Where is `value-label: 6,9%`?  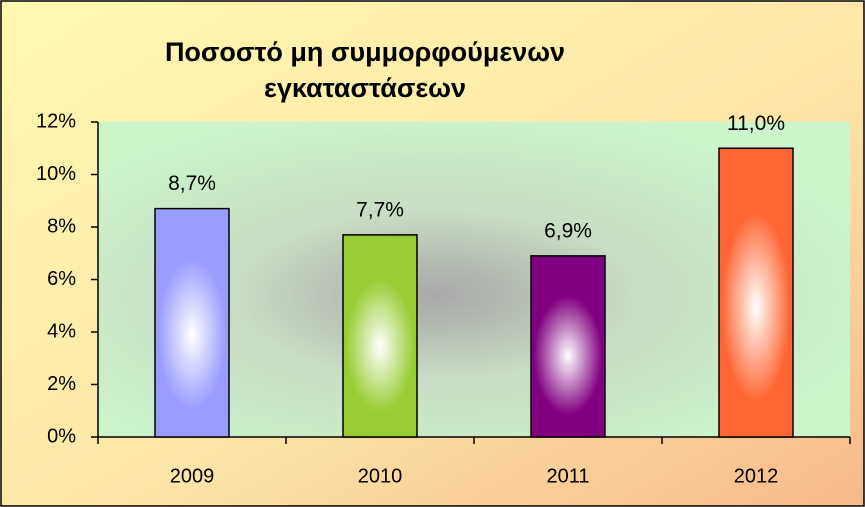
value-label: 6,9% is located at coordinates (568, 230).